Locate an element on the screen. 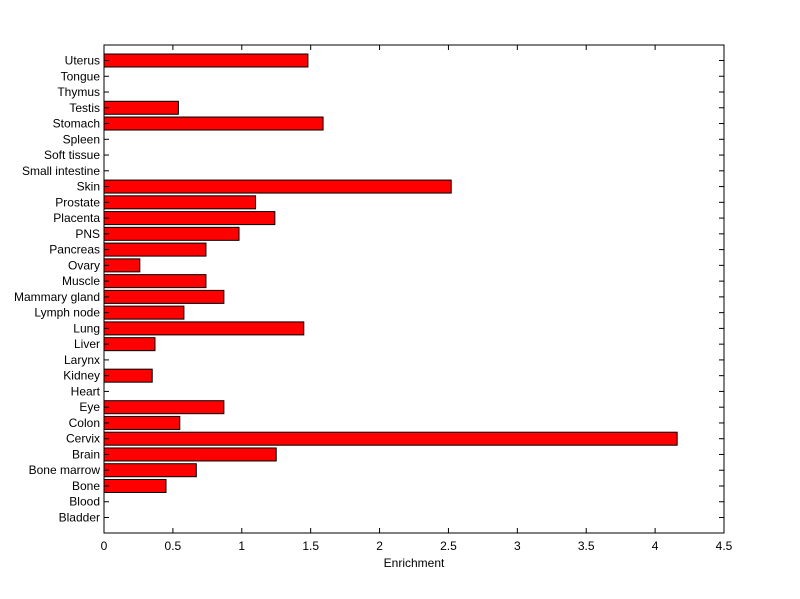  y-tick-label: Uterus is located at coordinates (82, 61).